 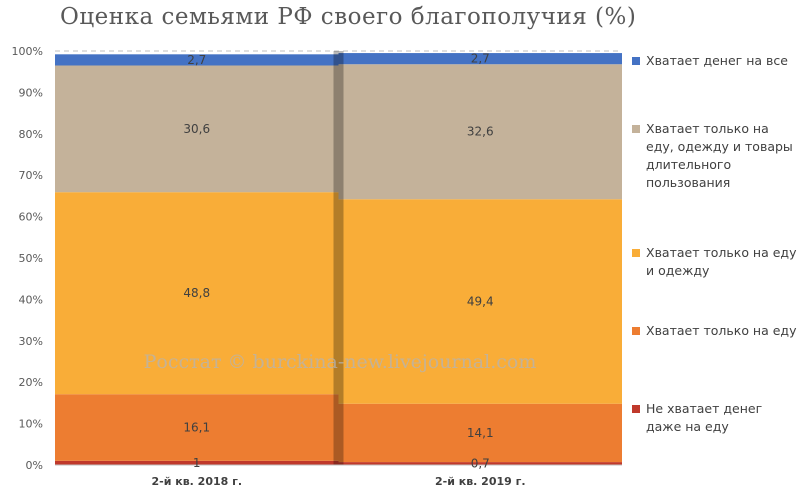 What do you see at coordinates (196, 481) in the screenshot?
I see `x-category-label: 2-й кв. 2018 г.` at bounding box center [196, 481].